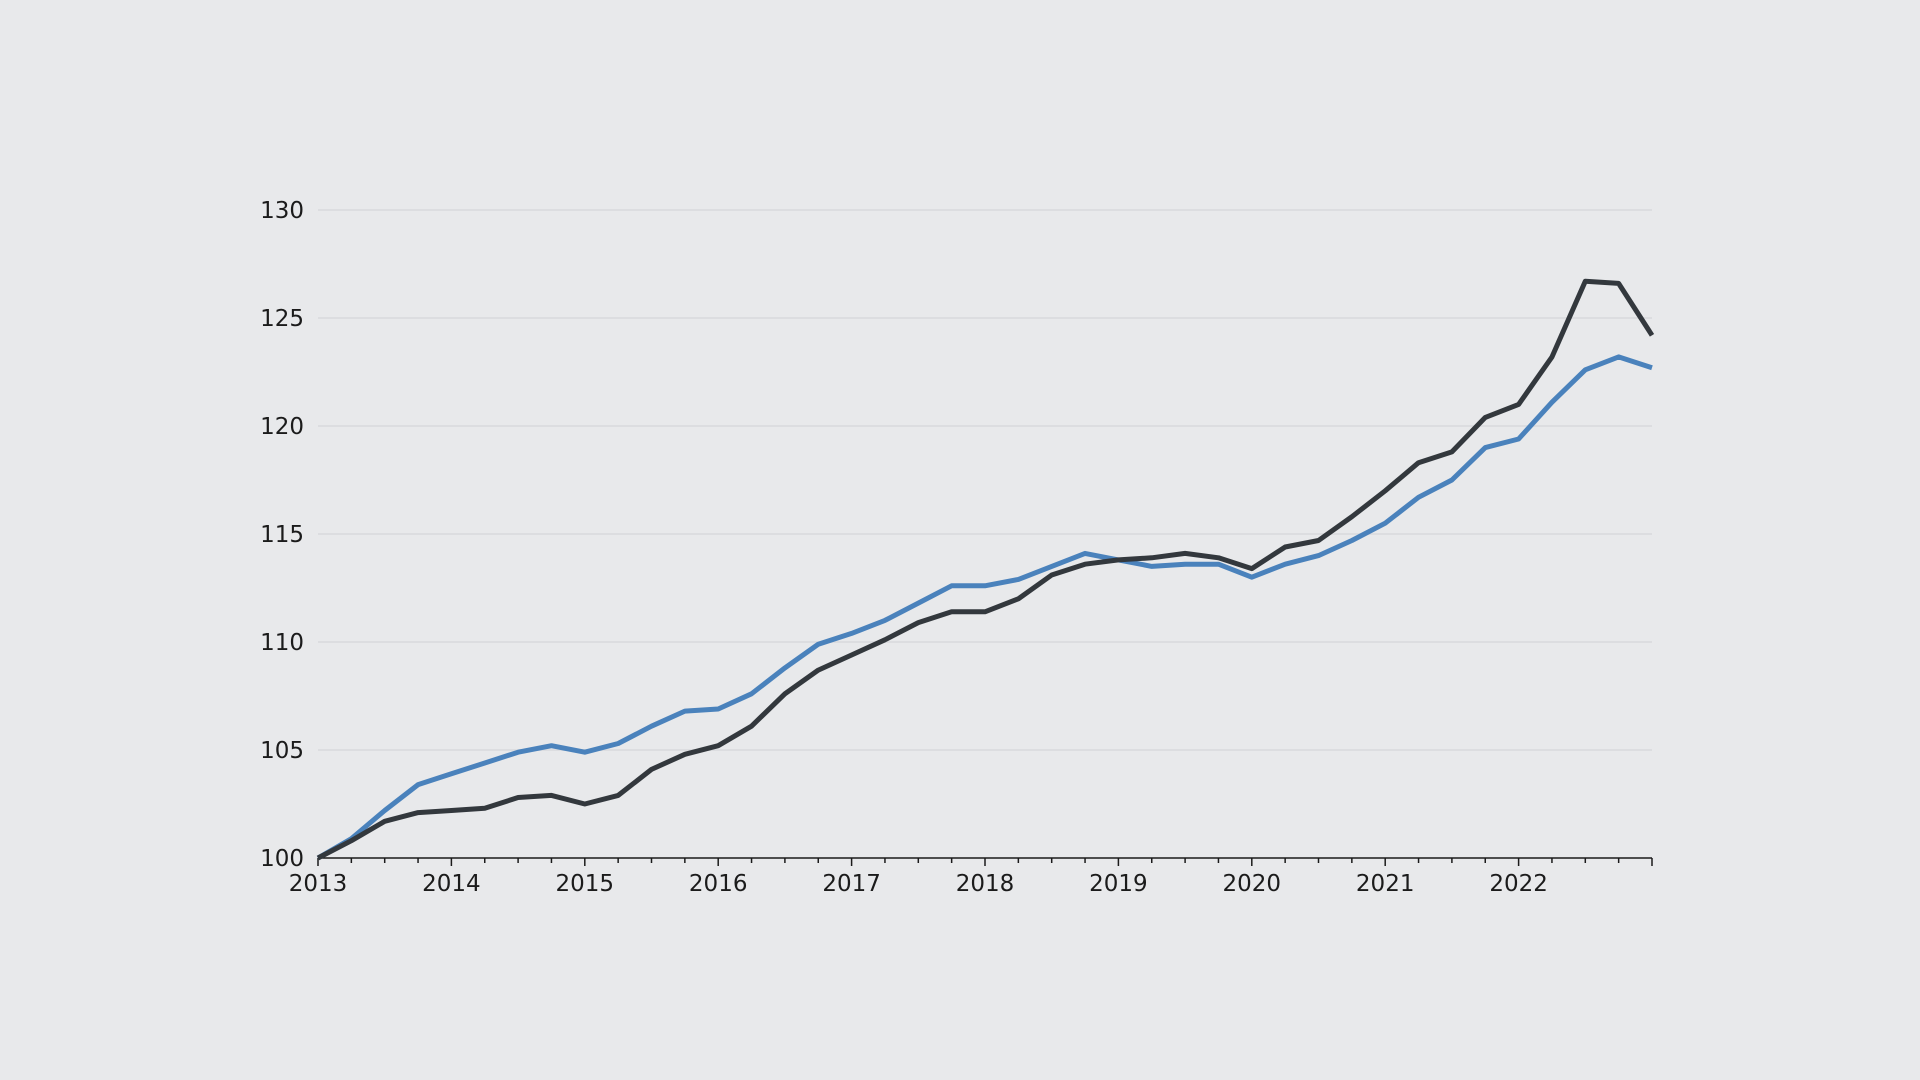 This screenshot has height=1080, width=1920. What do you see at coordinates (282, 859) in the screenshot?
I see `y-tick-label: 100` at bounding box center [282, 859].